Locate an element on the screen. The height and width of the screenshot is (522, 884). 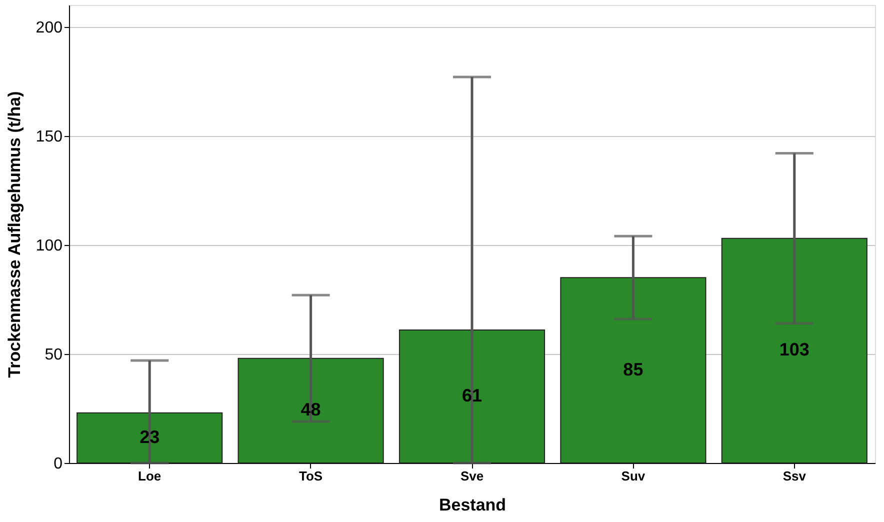
x-tick-label: Suv is located at coordinates (633, 476).